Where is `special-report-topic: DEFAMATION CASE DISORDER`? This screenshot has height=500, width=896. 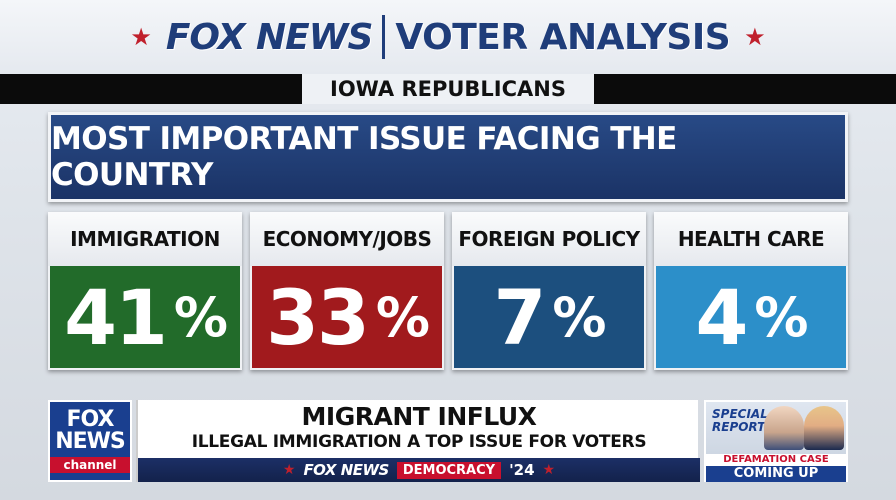 special-report-topic: DEFAMATION CASE DISORDER is located at coordinates (776, 465).